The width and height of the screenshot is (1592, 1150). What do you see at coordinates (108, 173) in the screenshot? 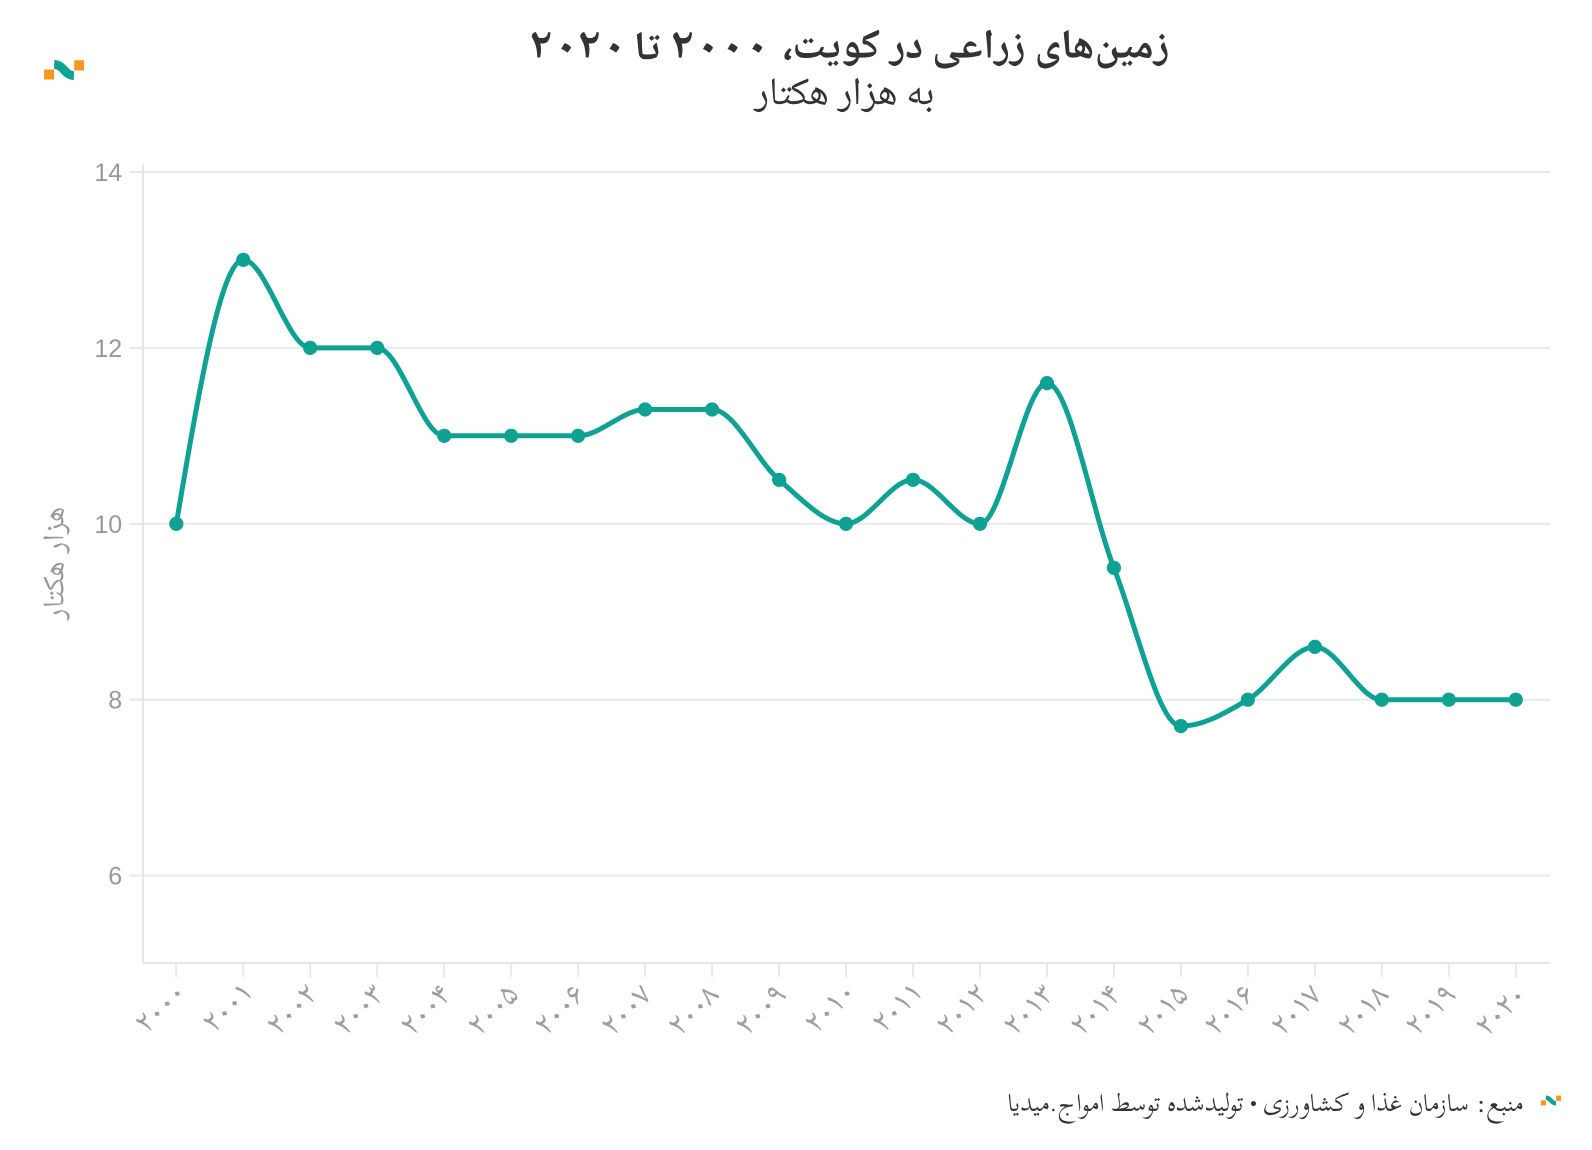
I see `svg-text: 14` at bounding box center [108, 173].